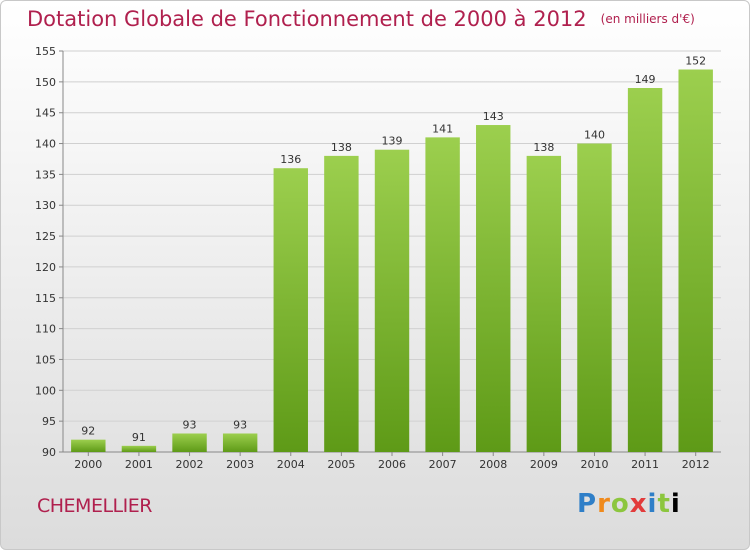 The width and height of the screenshot is (750, 550). What do you see at coordinates (594, 135) in the screenshot?
I see `bar-value-label: 140` at bounding box center [594, 135].